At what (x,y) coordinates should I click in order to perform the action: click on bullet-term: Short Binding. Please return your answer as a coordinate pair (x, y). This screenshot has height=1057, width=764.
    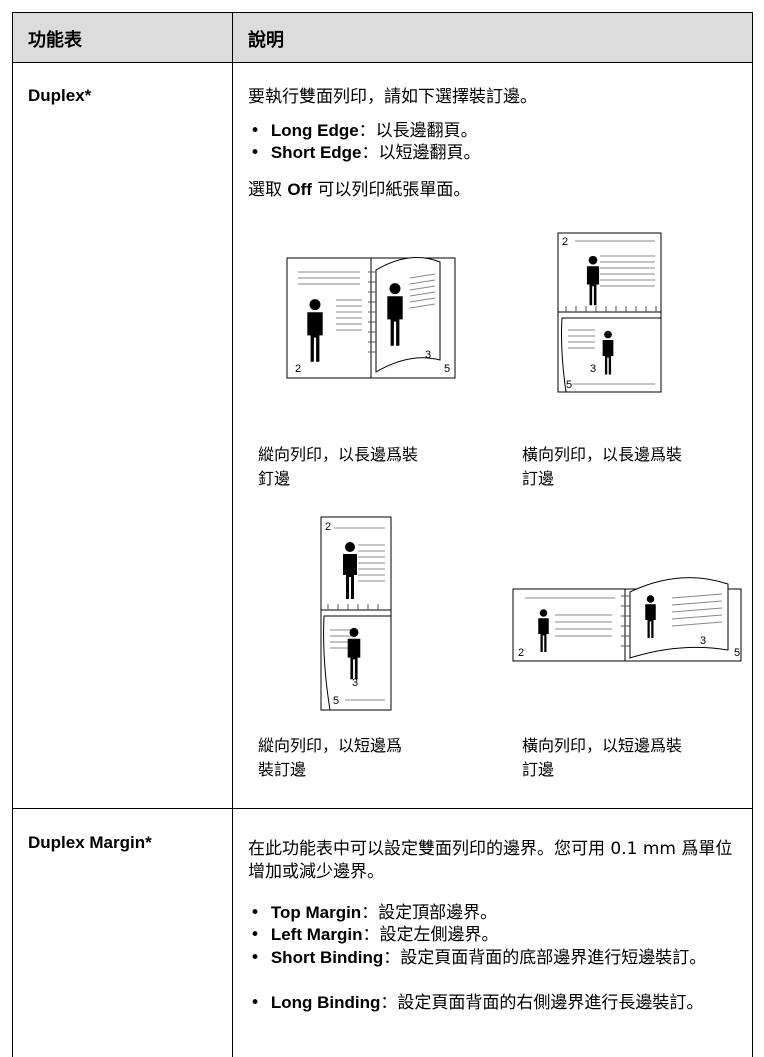
    Looking at the image, I should click on (327, 957).